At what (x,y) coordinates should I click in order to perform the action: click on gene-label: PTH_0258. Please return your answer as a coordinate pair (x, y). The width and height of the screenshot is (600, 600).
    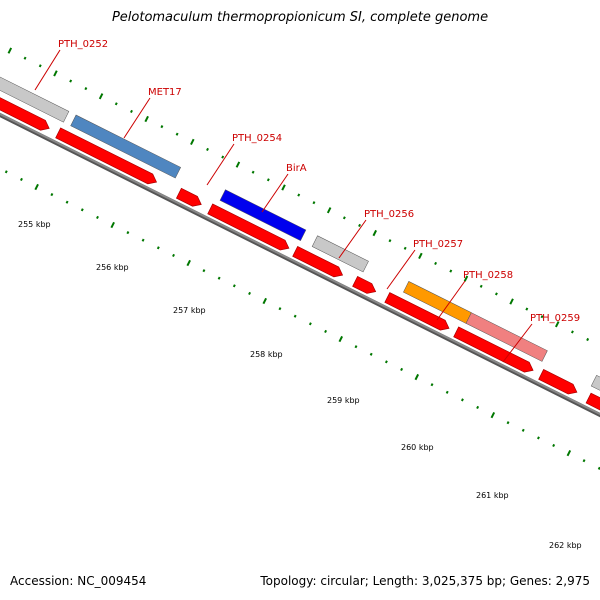
    Looking at the image, I should click on (488, 275).